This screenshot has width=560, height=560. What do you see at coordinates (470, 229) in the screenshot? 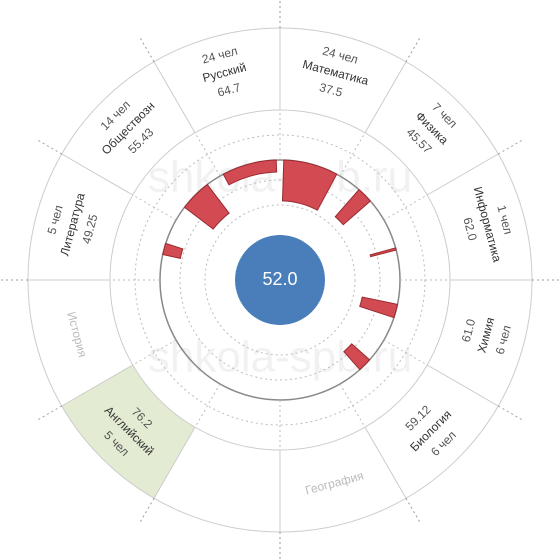
I see `score: 62.0` at bounding box center [470, 229].